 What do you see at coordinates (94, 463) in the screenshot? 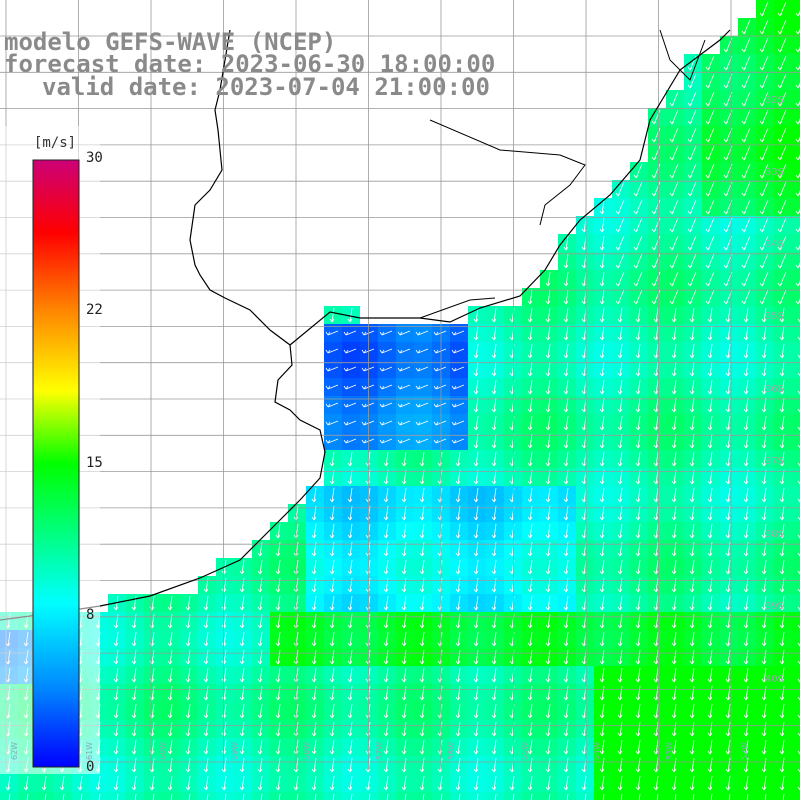
I see `colorbar-tick-15: 15` at bounding box center [94, 463].